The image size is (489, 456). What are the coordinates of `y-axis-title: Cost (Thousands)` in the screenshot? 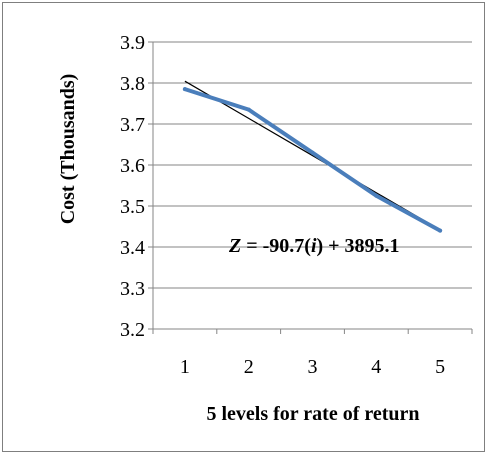 It's located at (68, 149).